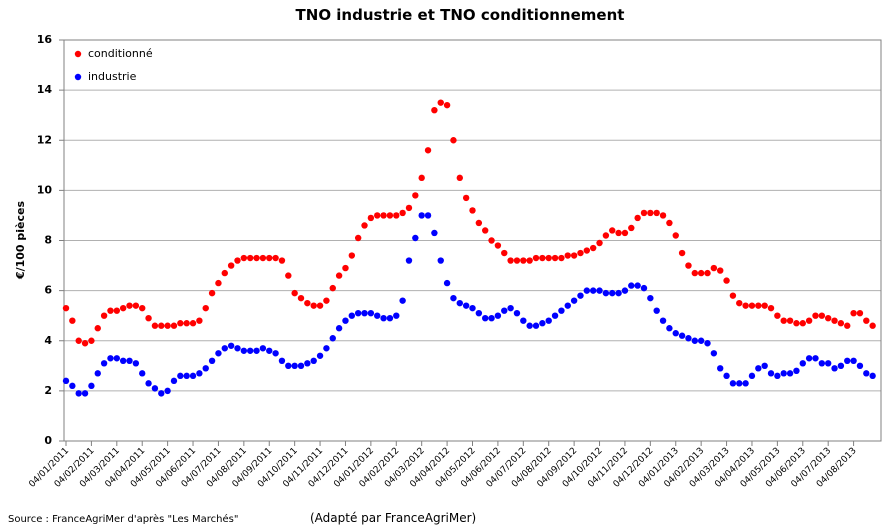 Image resolution: width=883 pixels, height=529 pixels. Describe the element at coordinates (48, 290) in the screenshot. I see `y-tick-label: 6` at that location.